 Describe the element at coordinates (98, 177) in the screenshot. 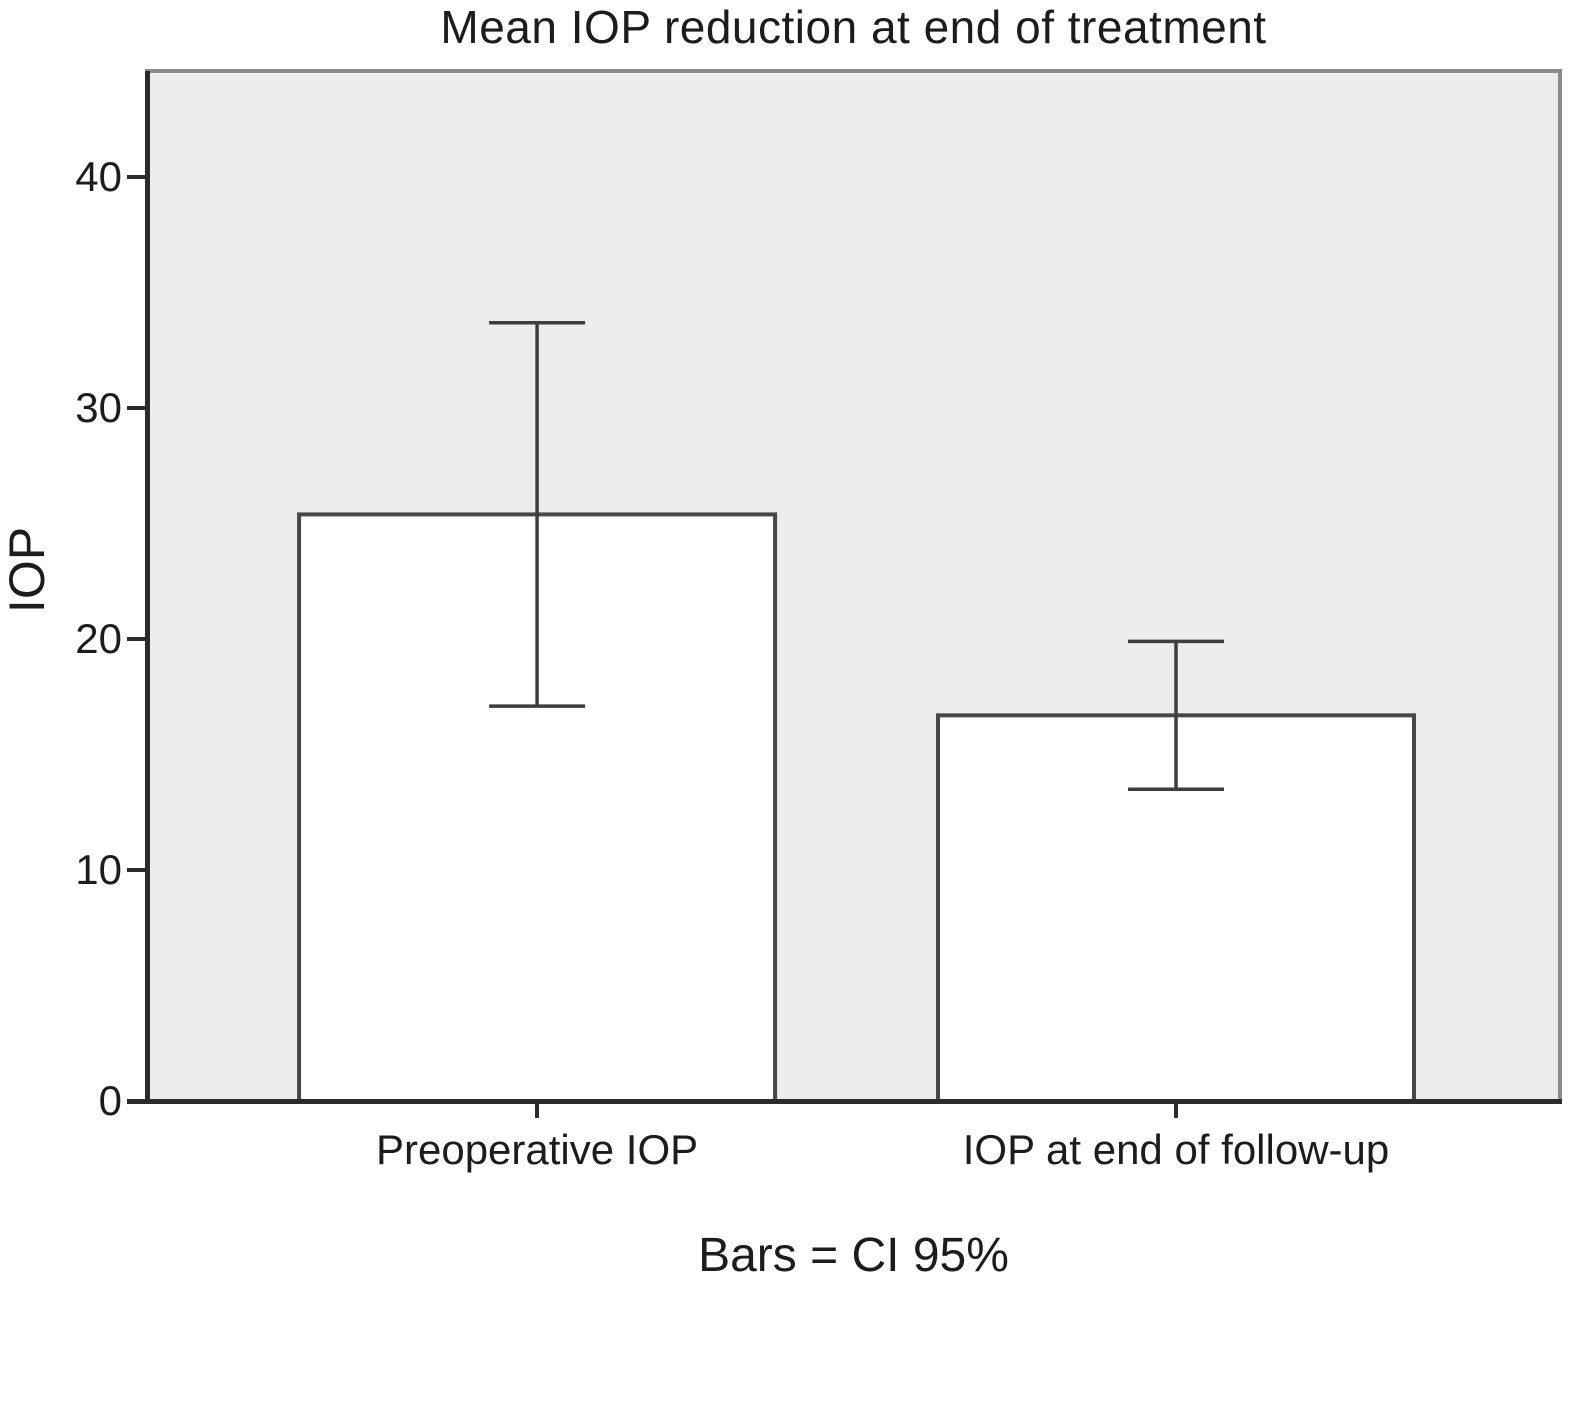

I see `y-tick-label-40: 40` at that location.